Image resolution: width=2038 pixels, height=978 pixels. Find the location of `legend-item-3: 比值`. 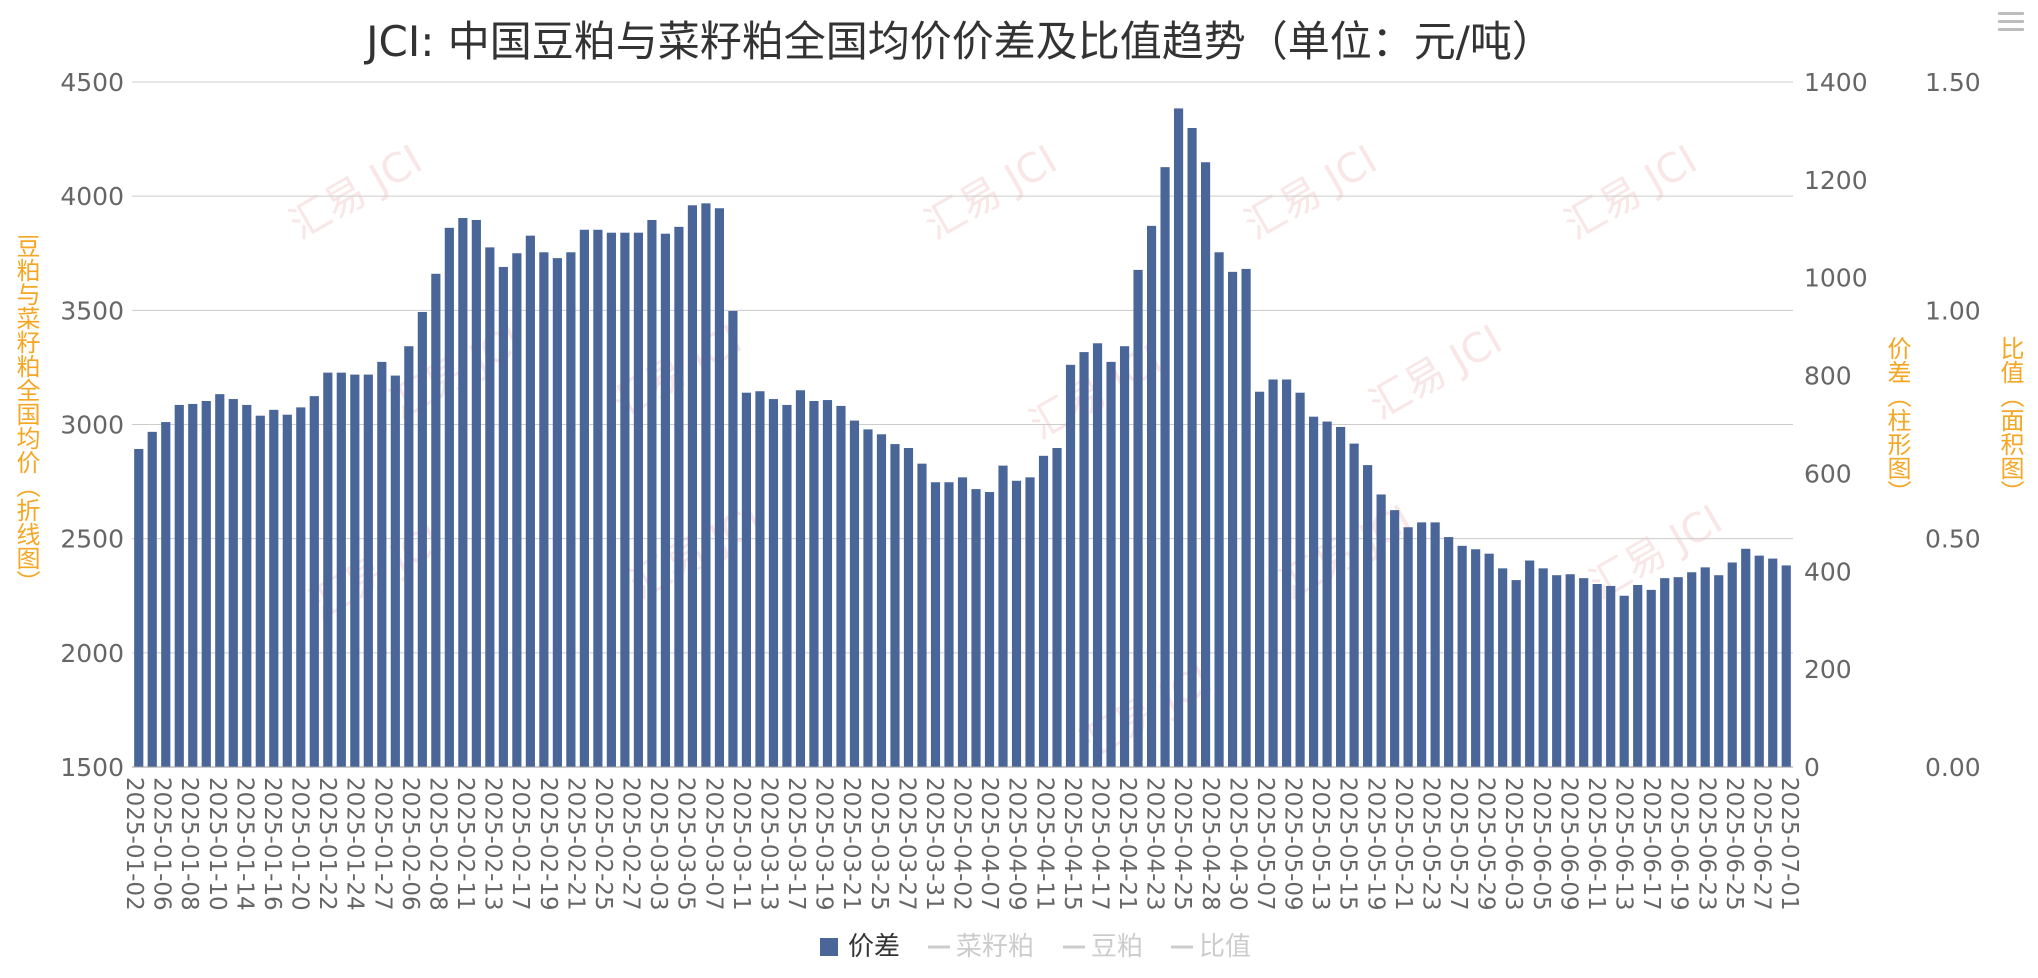

legend-item-3: 比值 is located at coordinates (1211, 947).